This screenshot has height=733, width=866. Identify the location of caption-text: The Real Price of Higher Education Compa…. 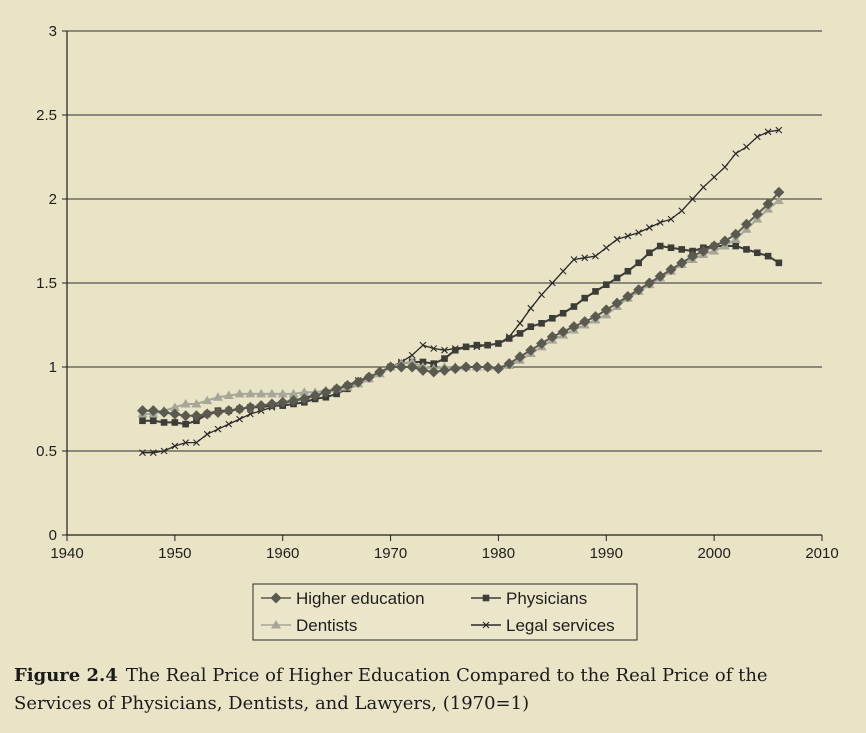
(391, 689).